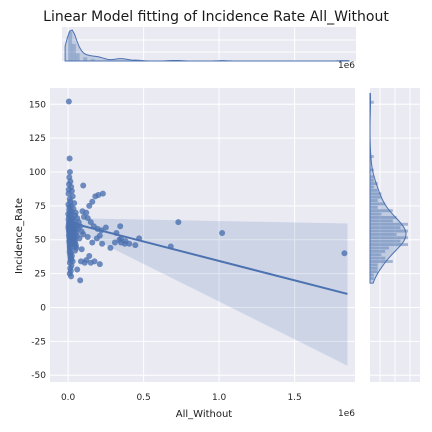 This screenshot has height=432, width=432. What do you see at coordinates (219, 398) in the screenshot?
I see `x-tick-label: 1.0` at bounding box center [219, 398].